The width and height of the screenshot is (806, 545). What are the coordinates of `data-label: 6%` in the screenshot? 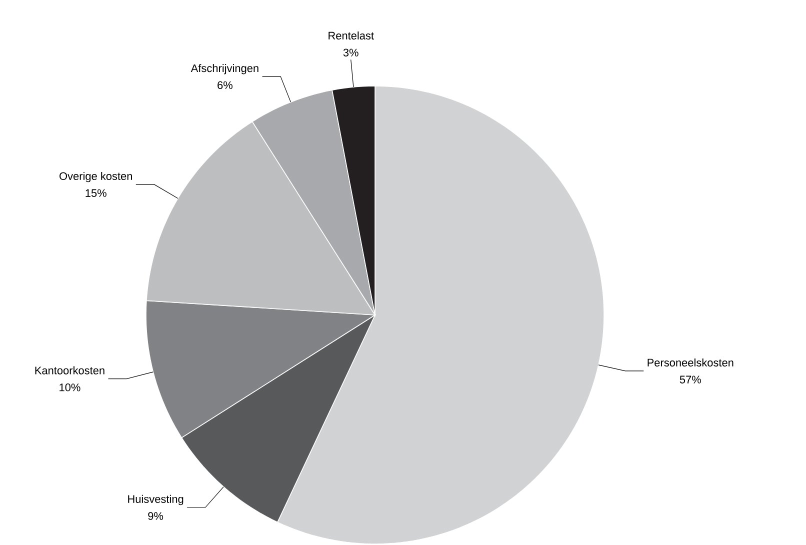 It's located at (225, 85).